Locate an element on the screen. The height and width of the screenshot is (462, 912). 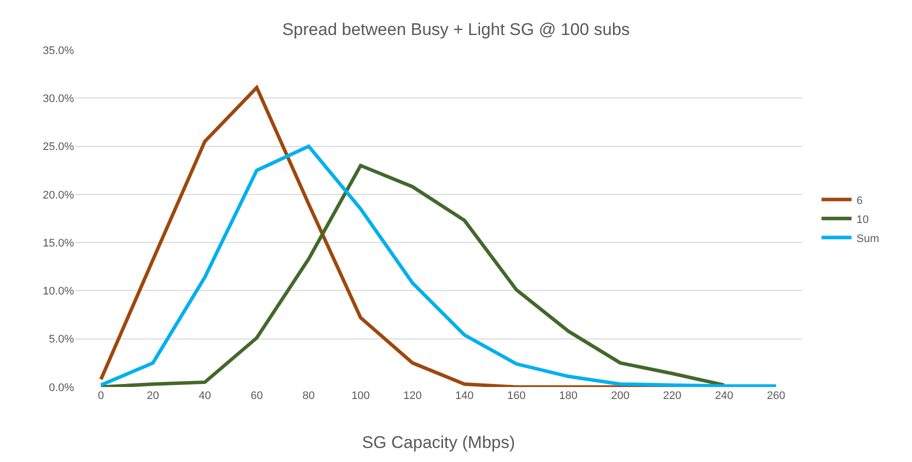
y-tick-label: 25.0% is located at coordinates (58, 147).